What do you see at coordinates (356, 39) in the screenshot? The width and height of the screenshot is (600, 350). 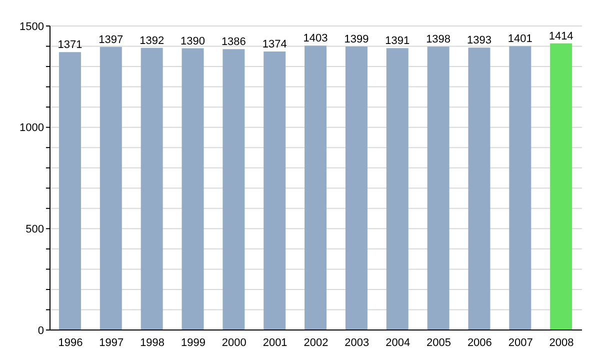 I see `data-label: 1399` at bounding box center [356, 39].